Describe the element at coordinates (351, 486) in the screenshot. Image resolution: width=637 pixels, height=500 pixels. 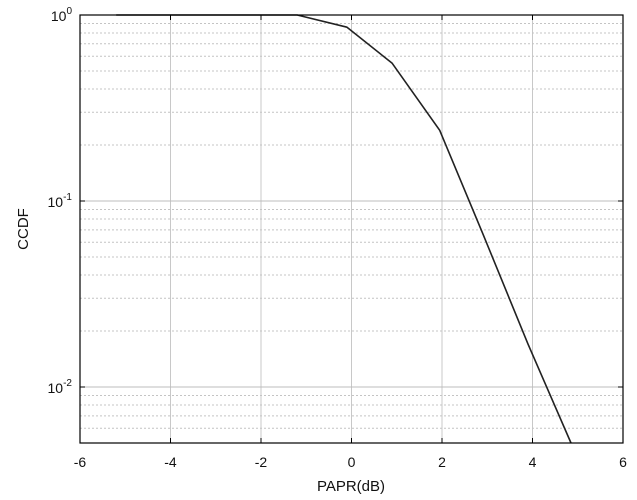
I see `x-axis-title: PAPR(dB)` at that location.